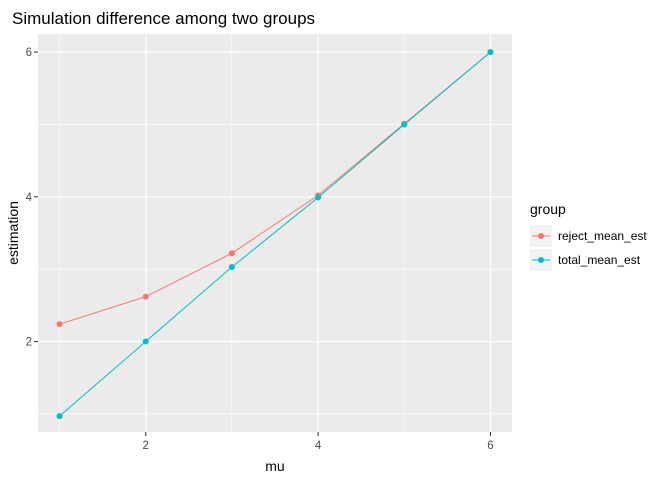 This screenshot has width=672, height=480. I want to click on legend-title: group, so click(548, 209).